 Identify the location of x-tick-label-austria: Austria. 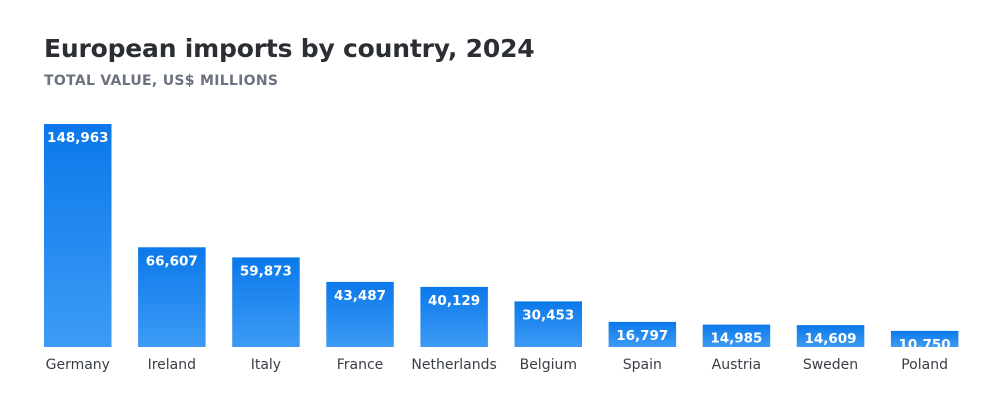
(736, 365).